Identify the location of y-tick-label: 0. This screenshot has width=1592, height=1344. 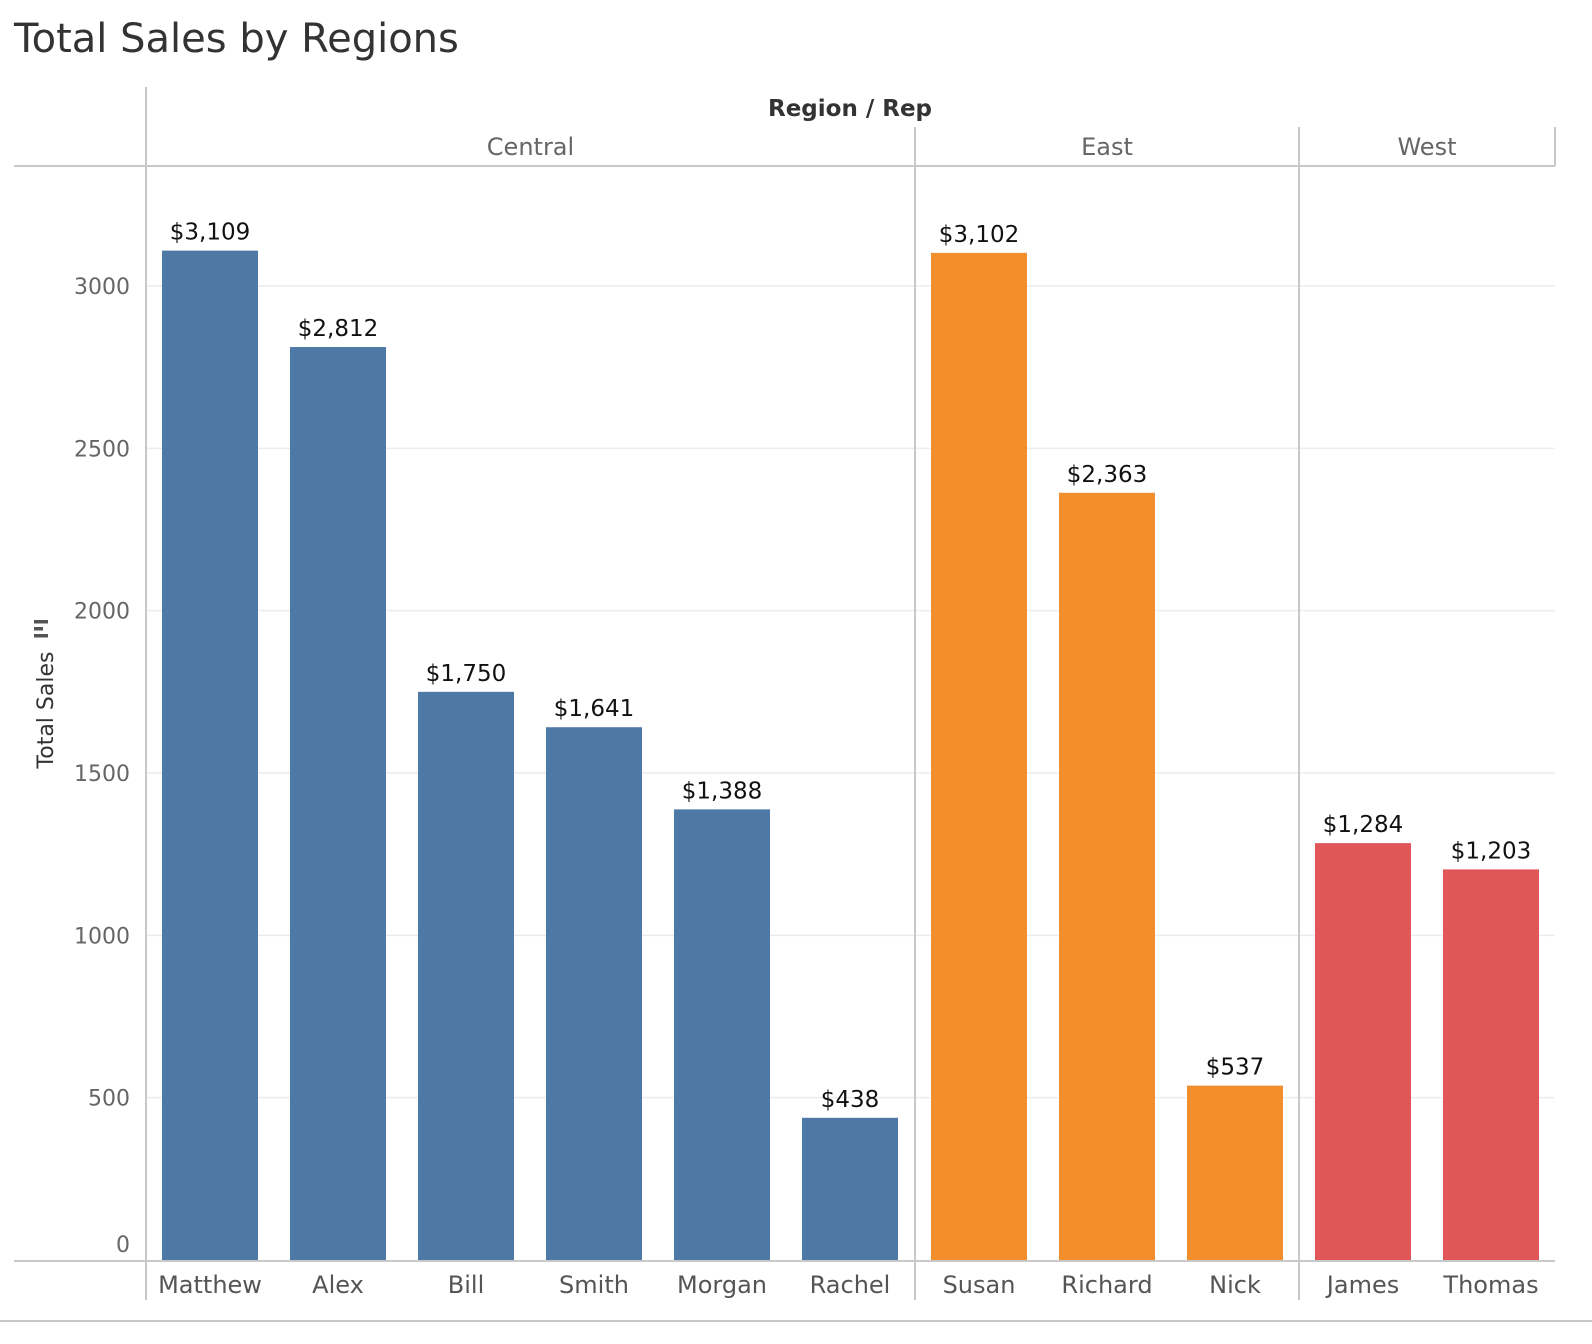
(123, 1245).